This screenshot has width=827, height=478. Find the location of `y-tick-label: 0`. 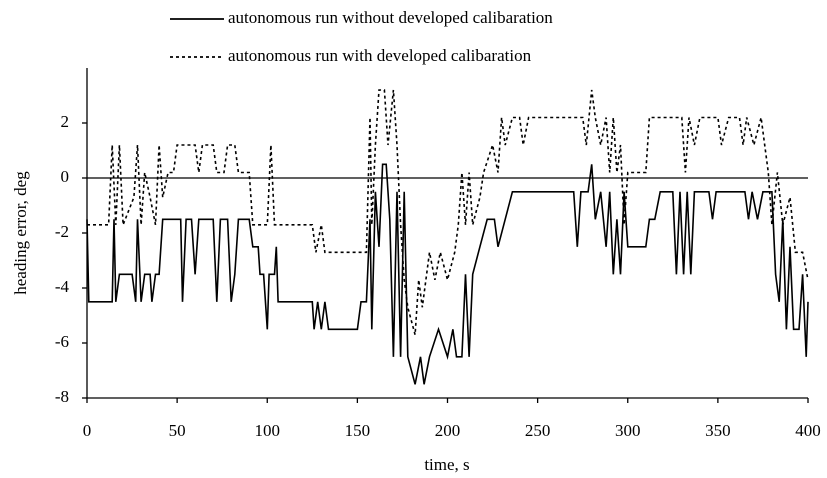

y-tick-label: 0 is located at coordinates (65, 176).